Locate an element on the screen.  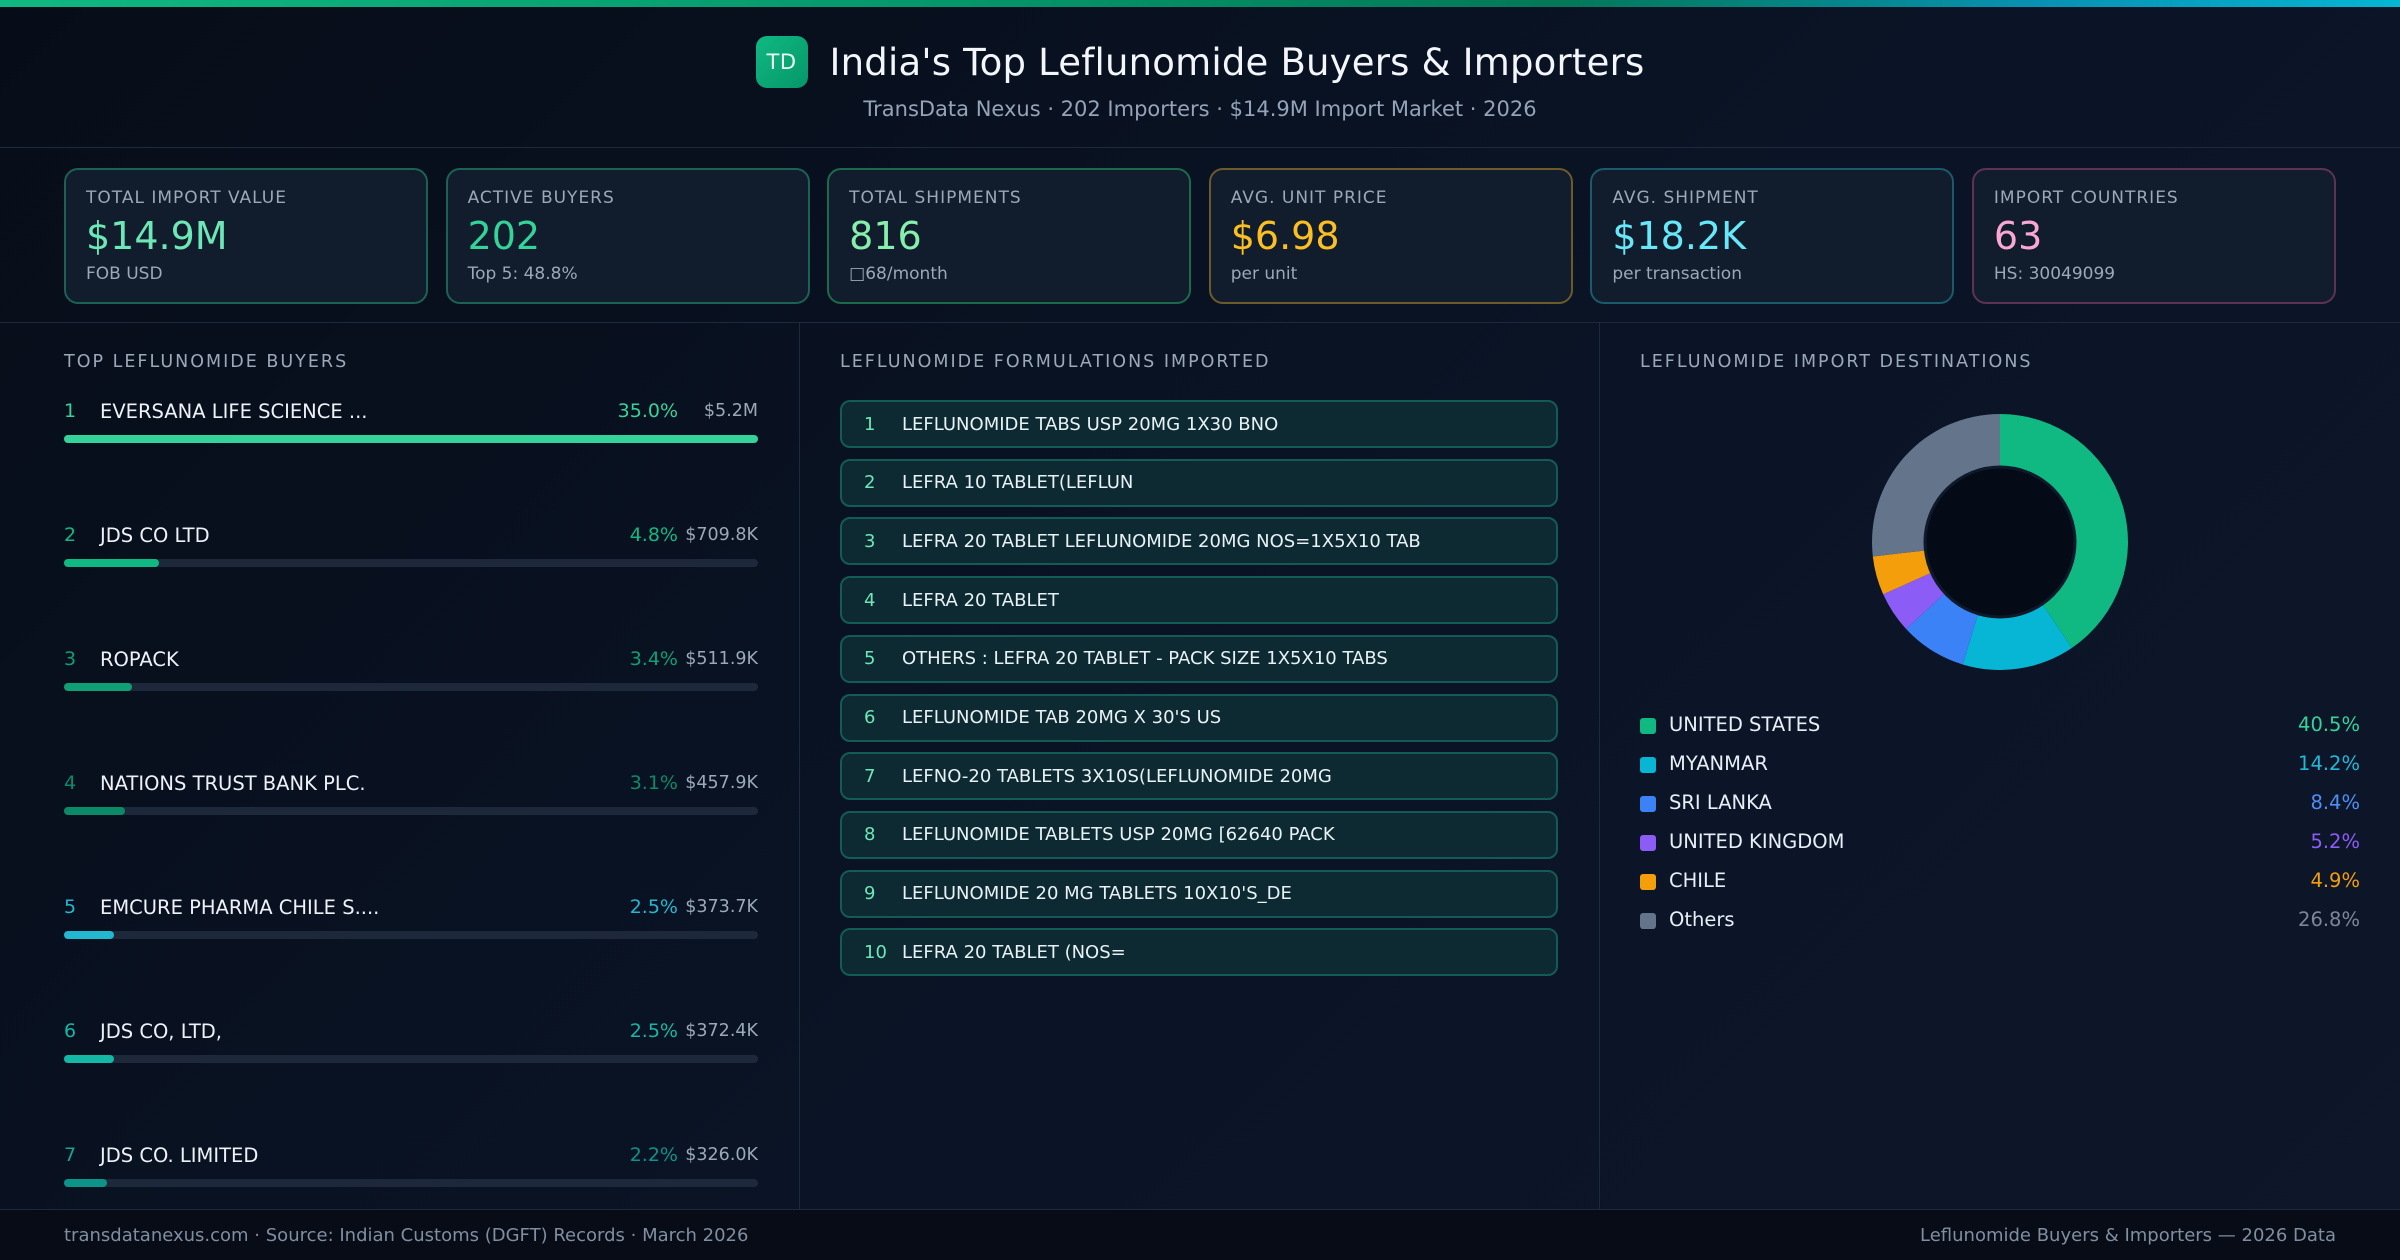
legend-share: 8.4% is located at coordinates (2335, 802).